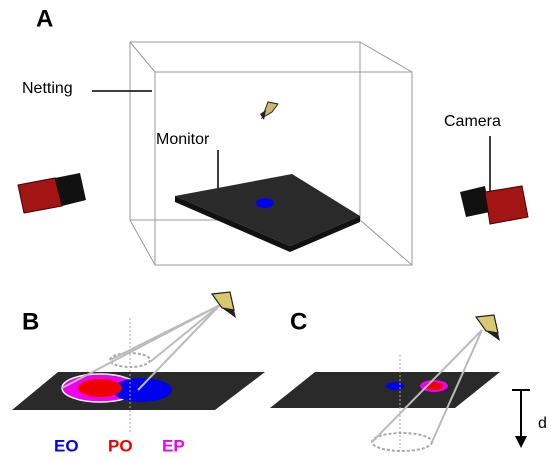 The width and height of the screenshot is (551, 459). I want to click on distance-arrow, so click(521, 418).